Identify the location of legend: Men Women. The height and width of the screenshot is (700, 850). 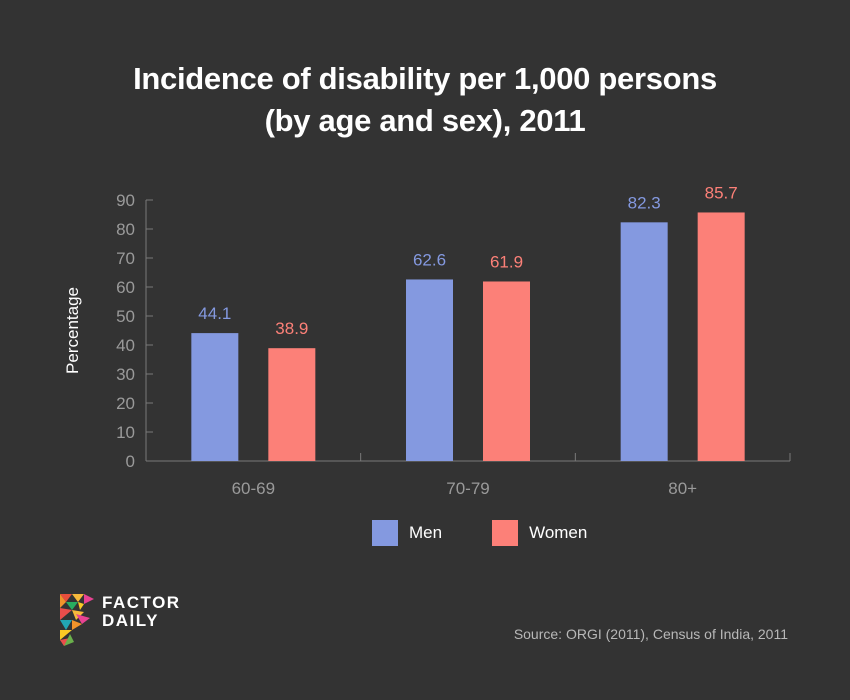
(504, 533).